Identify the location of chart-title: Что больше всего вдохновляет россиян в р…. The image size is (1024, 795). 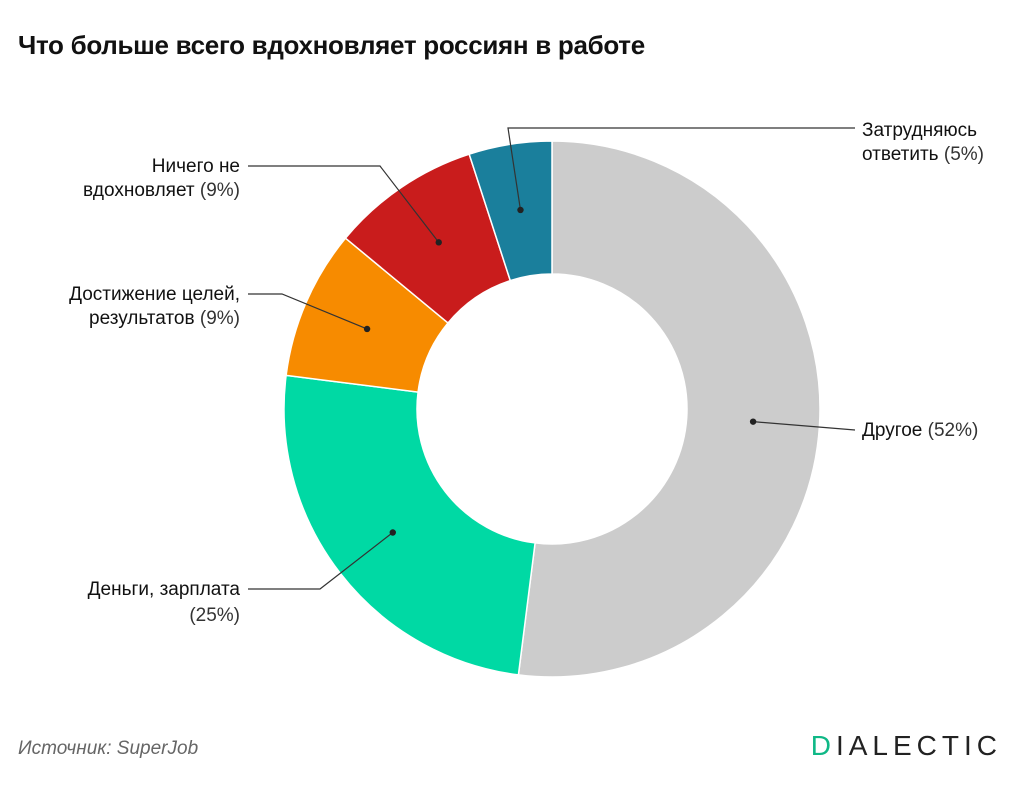
(331, 45).